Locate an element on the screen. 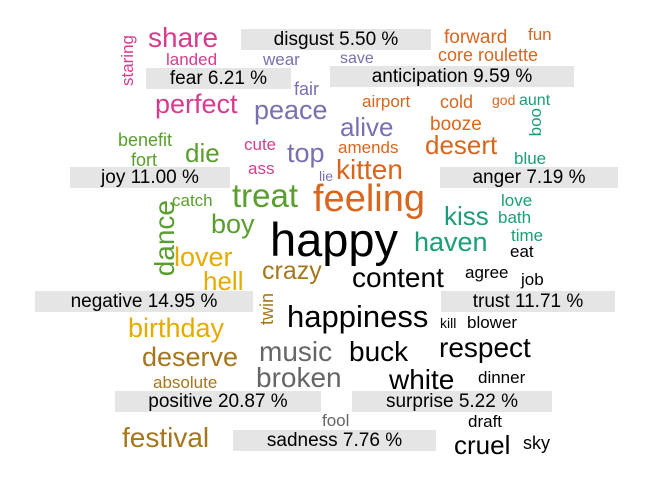  word-share: share is located at coordinates (183, 37).